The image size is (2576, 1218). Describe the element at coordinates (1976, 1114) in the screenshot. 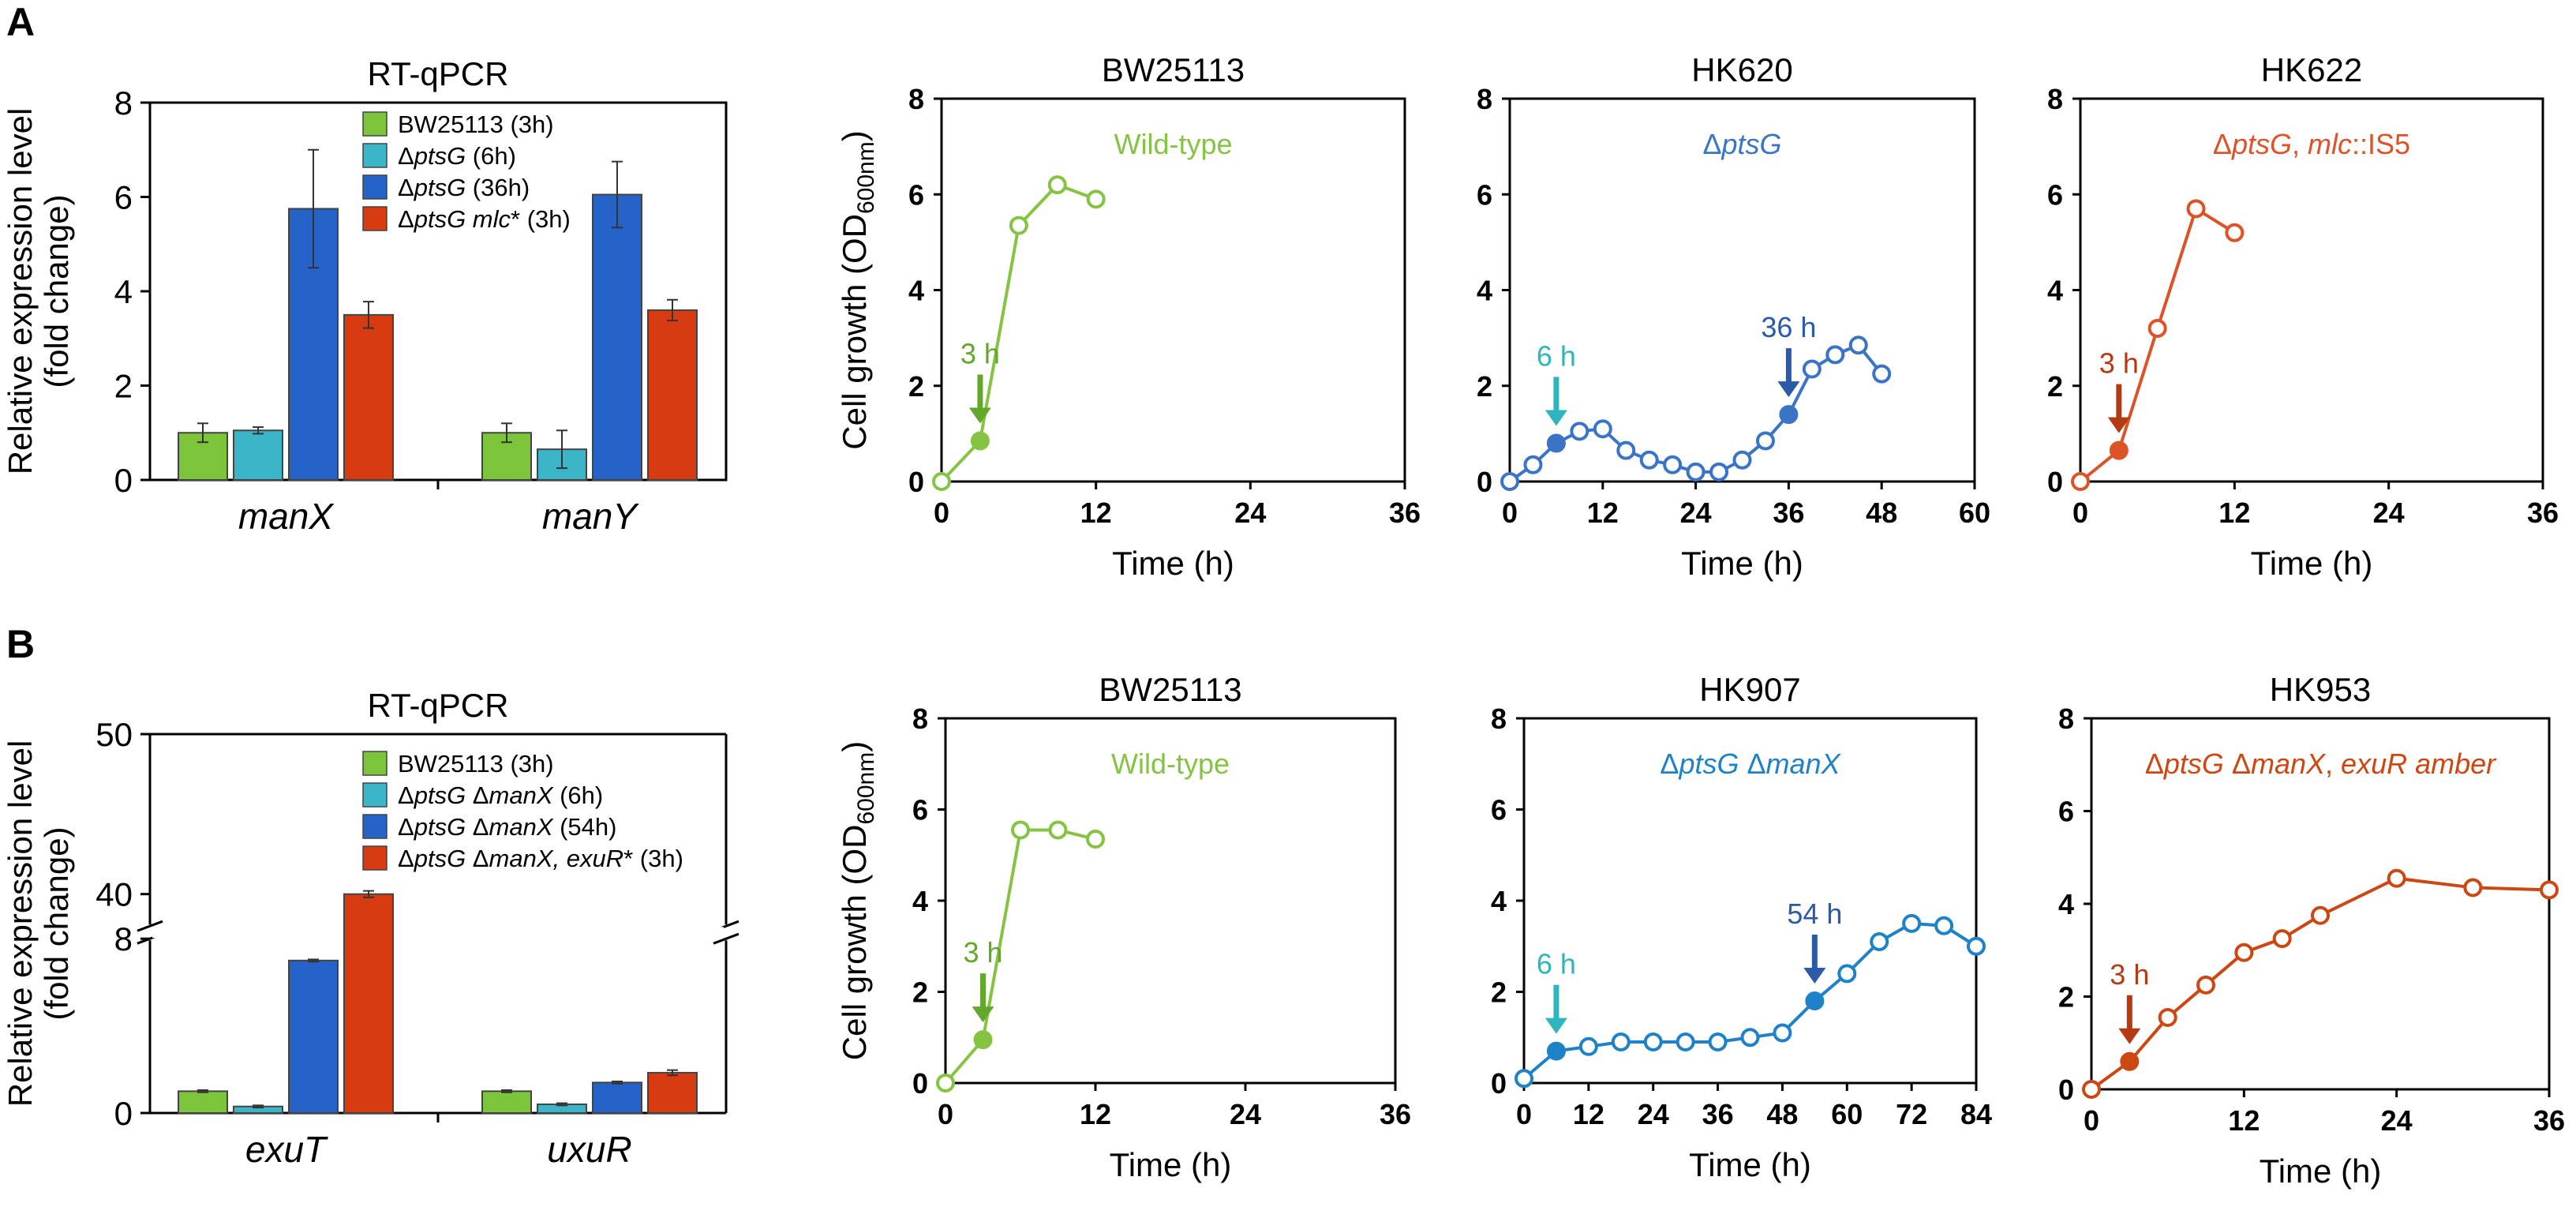

I see `x-tick-label: 84` at that location.